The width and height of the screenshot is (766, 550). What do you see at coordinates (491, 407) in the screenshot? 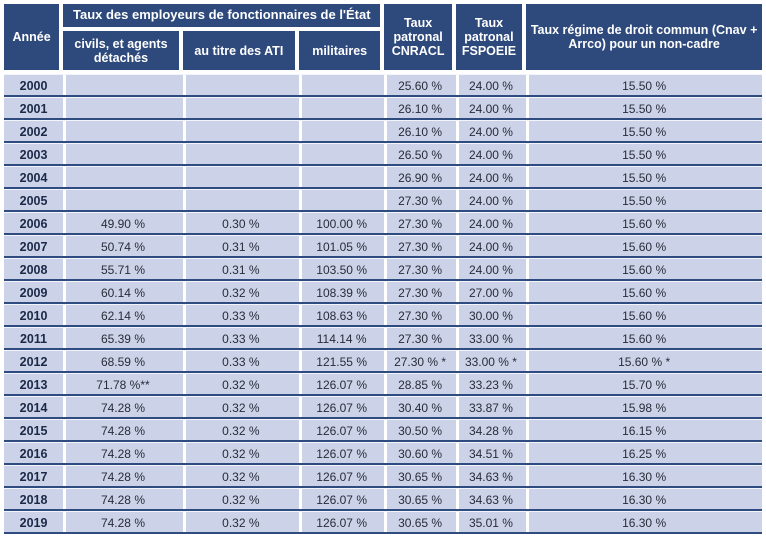
I see `cell-fspoeie: 33.87 %` at bounding box center [491, 407].